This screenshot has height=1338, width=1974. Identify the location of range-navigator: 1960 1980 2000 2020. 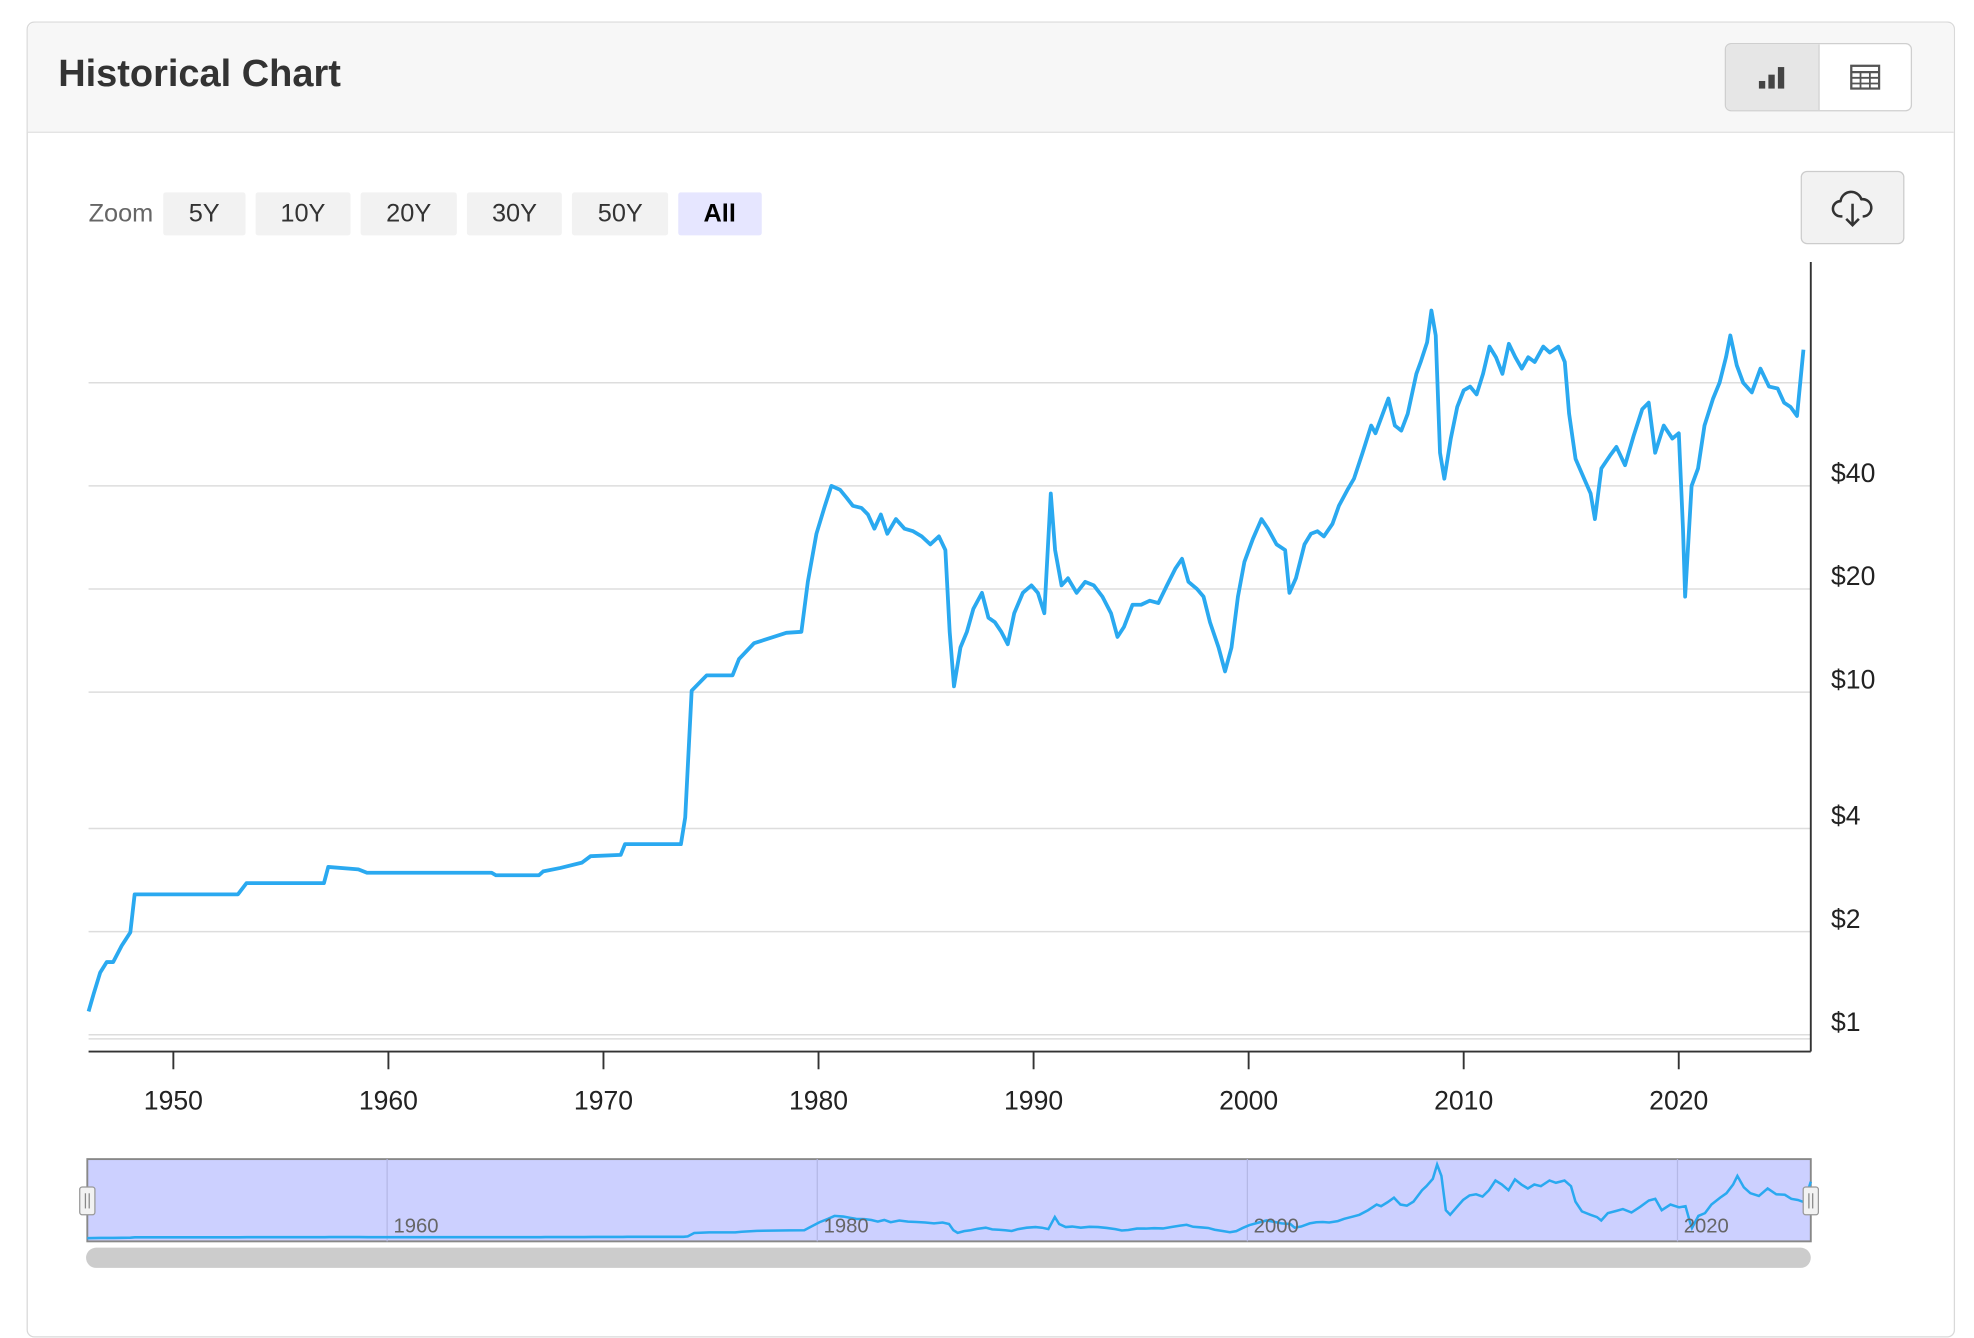
(949, 1200).